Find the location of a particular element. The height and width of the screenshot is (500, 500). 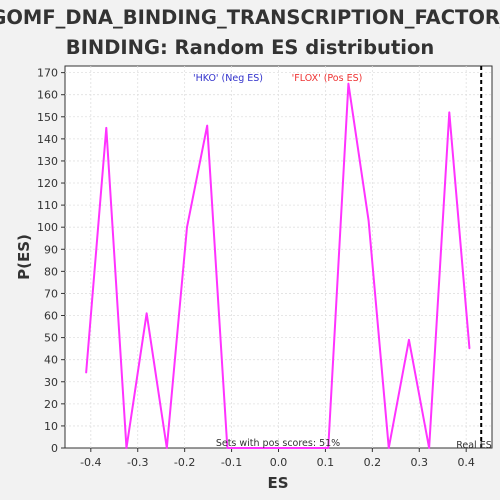

x-tick-label: -0.2 is located at coordinates (184, 462).